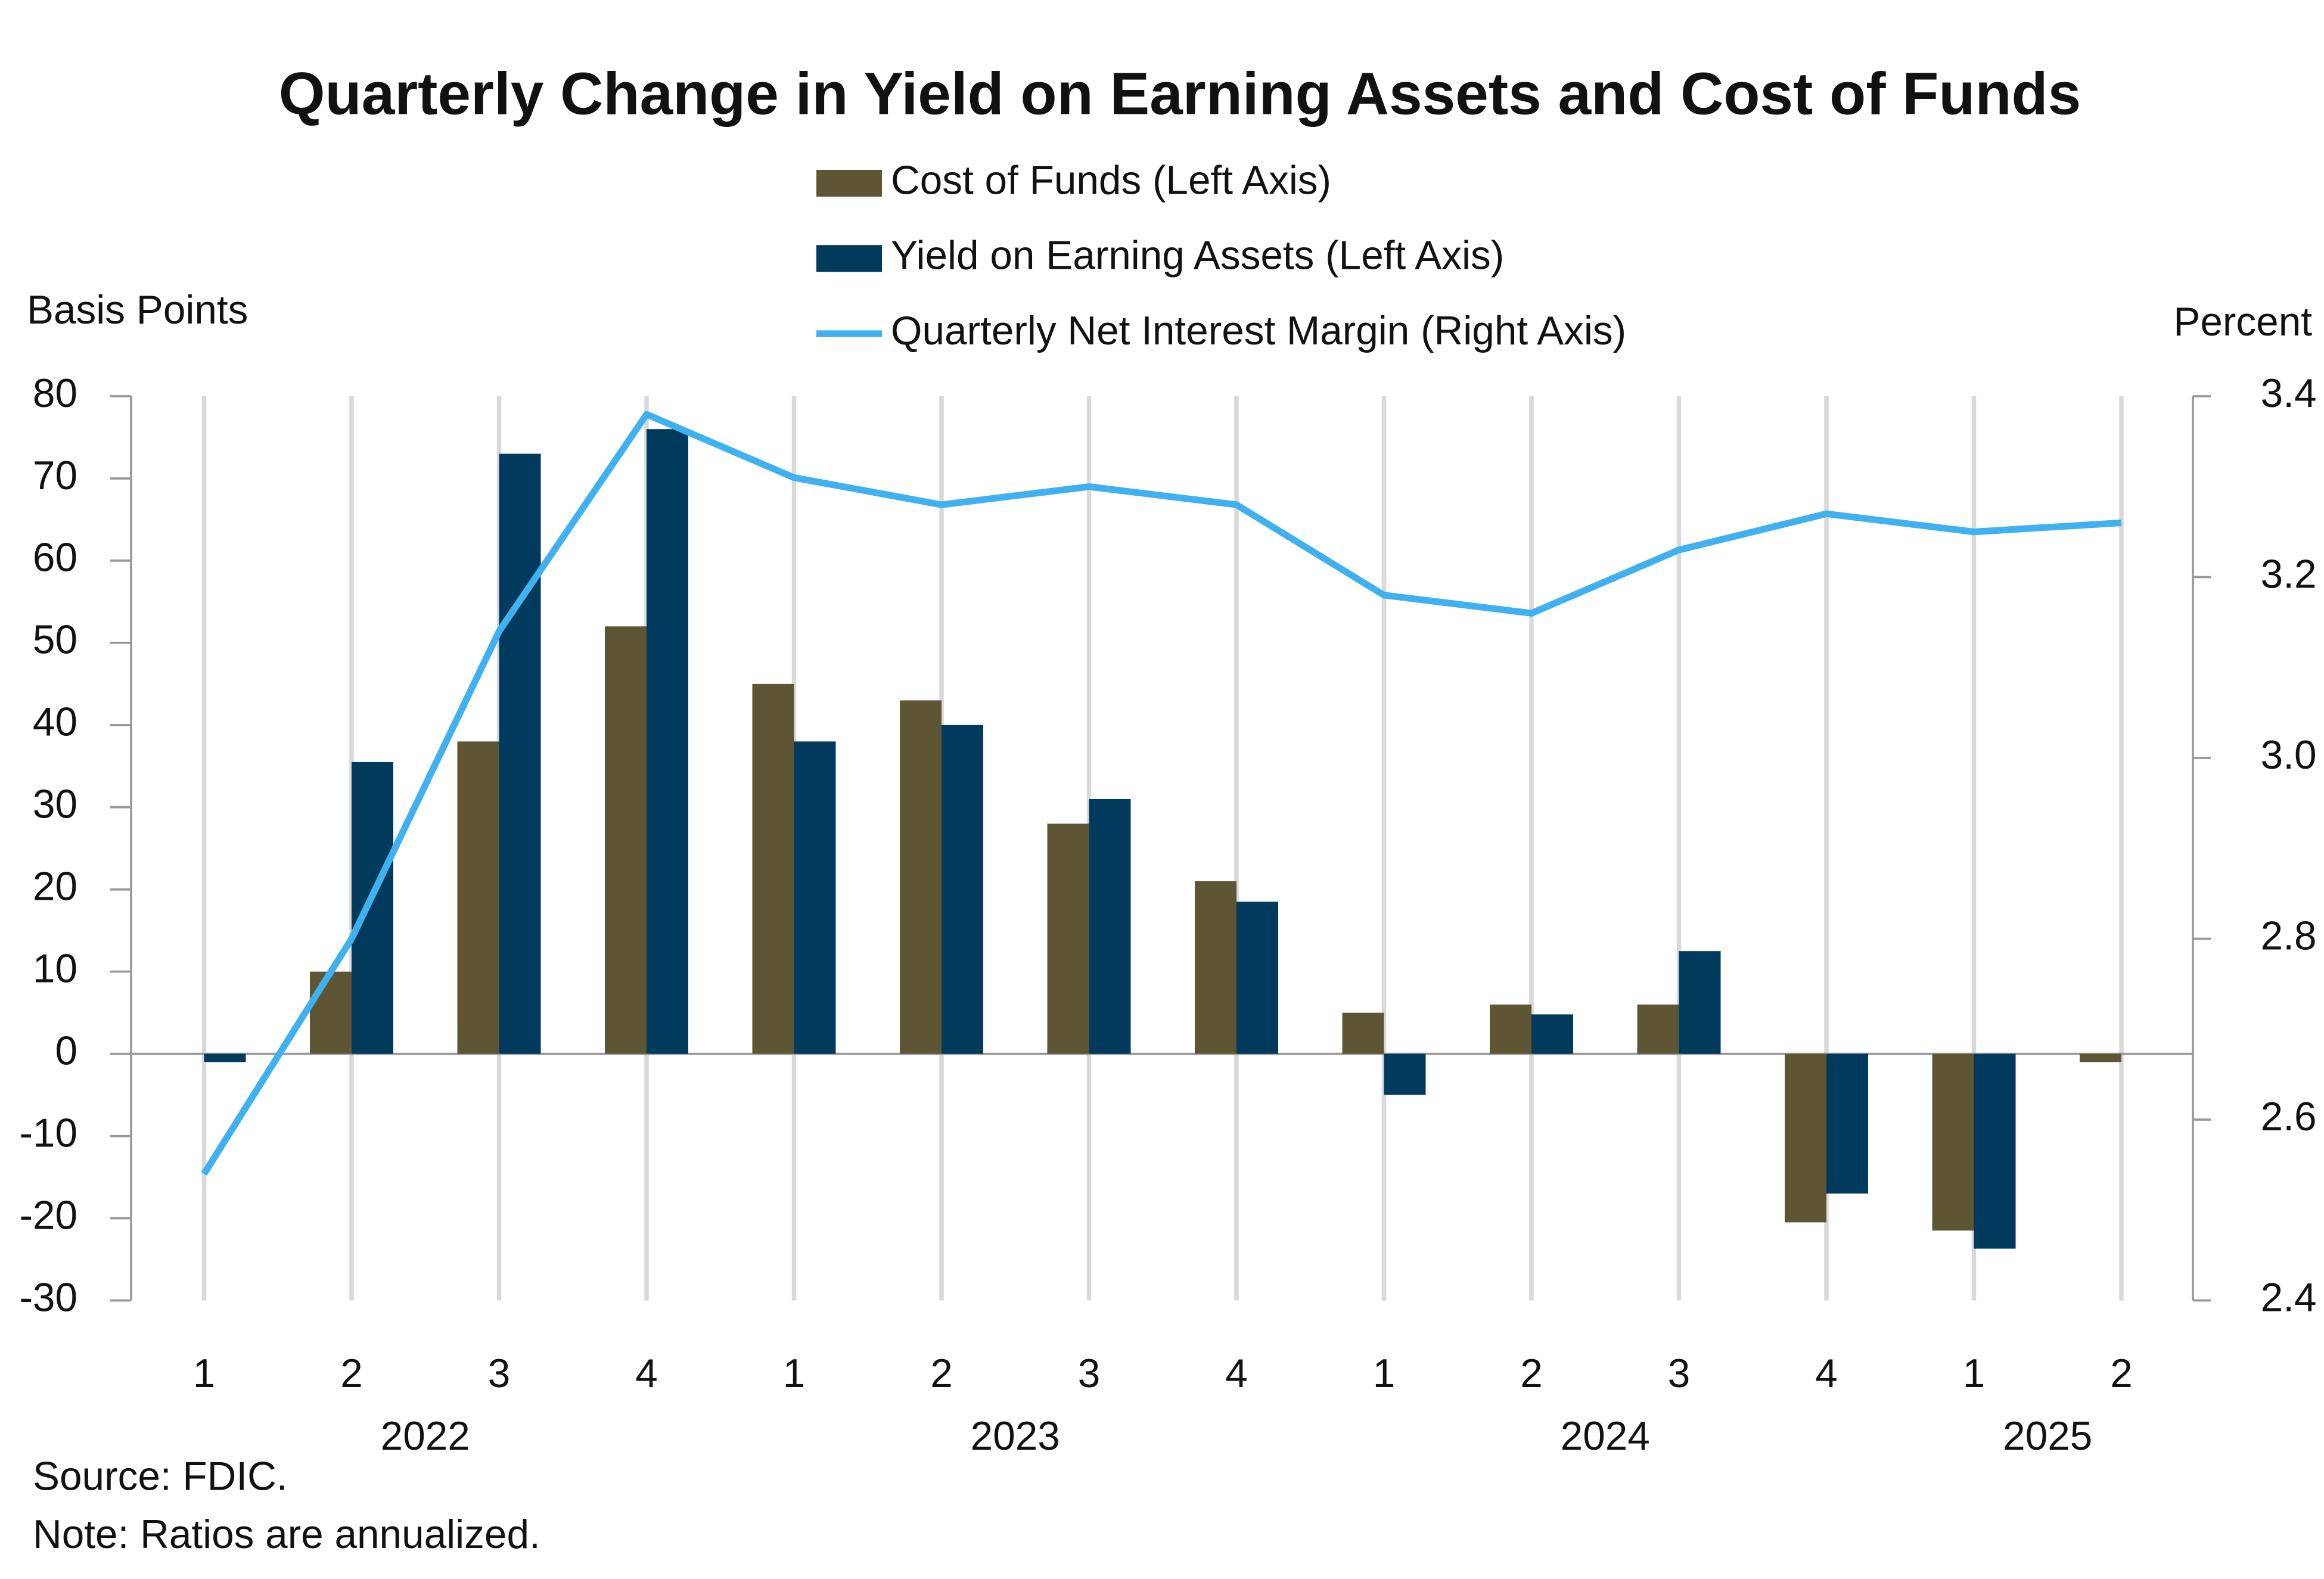  What do you see at coordinates (137, 310) in the screenshot?
I see `y-axis-title: Basis Points` at bounding box center [137, 310].